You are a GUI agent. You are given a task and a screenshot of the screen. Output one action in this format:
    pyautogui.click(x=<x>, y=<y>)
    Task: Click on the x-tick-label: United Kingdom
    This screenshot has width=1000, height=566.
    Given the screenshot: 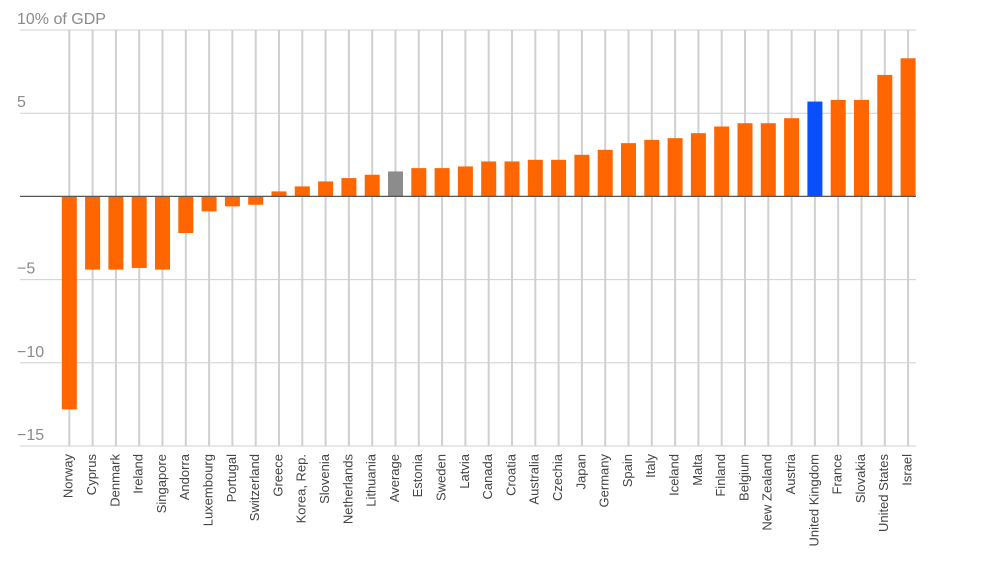 What is the action you would take?
    pyautogui.click(x=813, y=500)
    